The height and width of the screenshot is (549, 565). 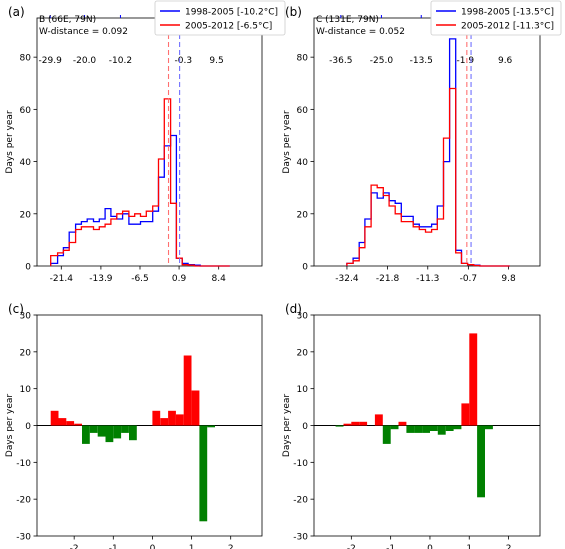 I want to click on panel-b-top-tick-label: -36.5, so click(x=340, y=61).